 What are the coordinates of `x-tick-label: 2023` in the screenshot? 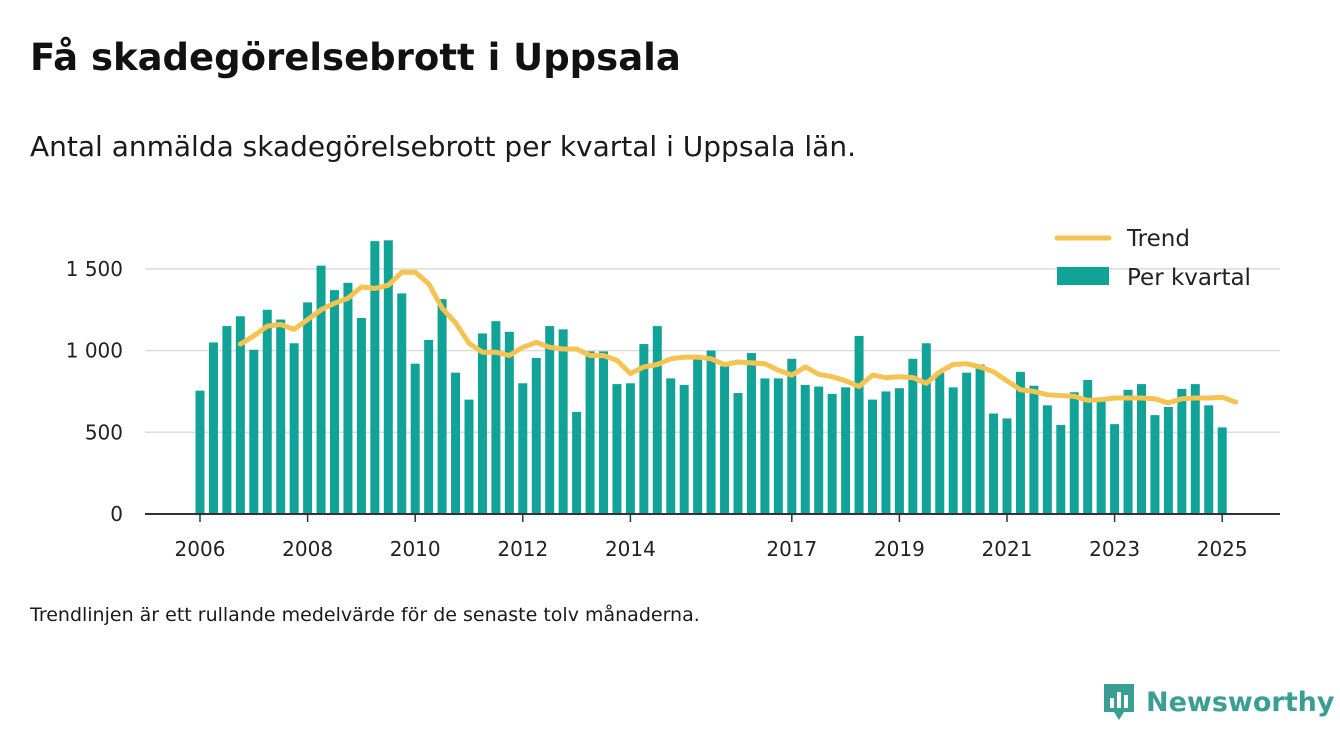 It's located at (1114, 549).